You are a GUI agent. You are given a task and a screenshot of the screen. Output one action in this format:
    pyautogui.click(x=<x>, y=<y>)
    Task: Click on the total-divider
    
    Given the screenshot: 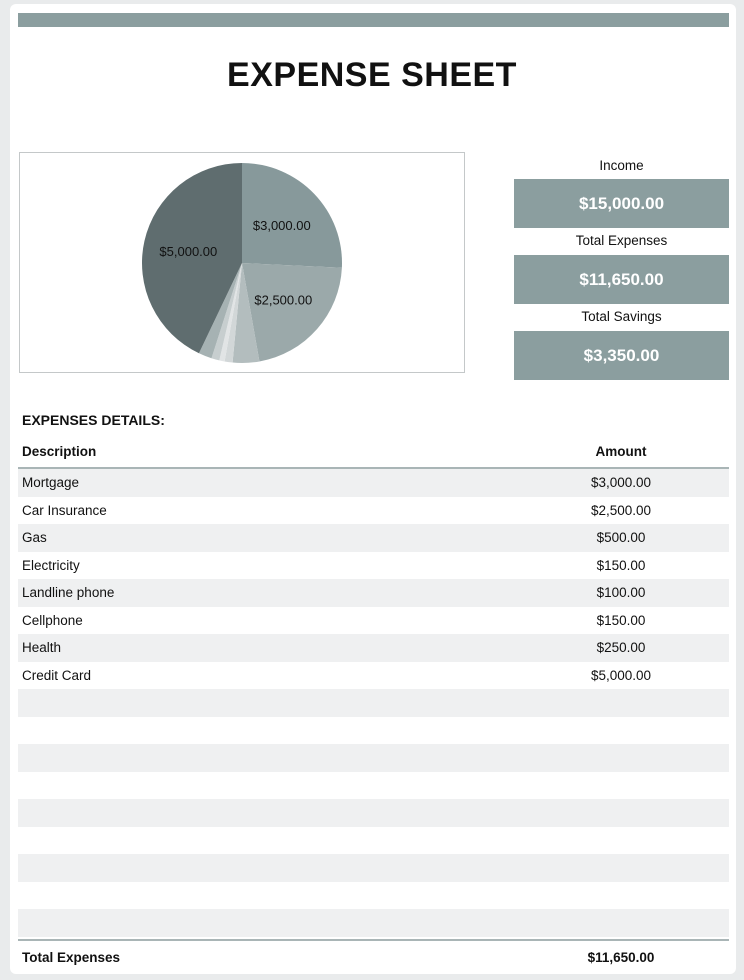 What is the action you would take?
    pyautogui.click(x=373, y=940)
    